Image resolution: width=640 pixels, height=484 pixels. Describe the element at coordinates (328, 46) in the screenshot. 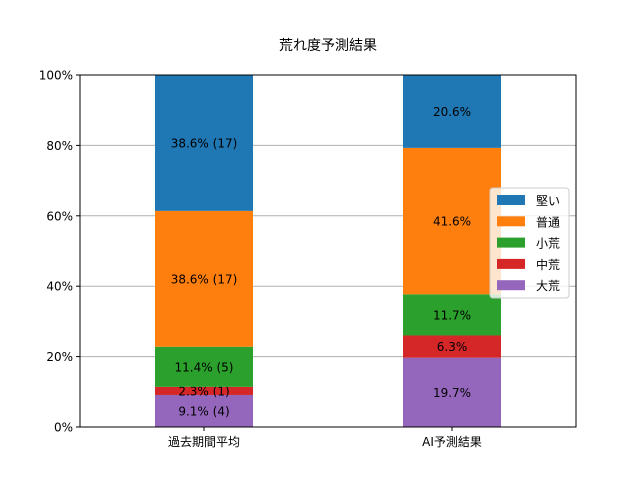

I see `chart-title: 荒れ度予測結果` at that location.